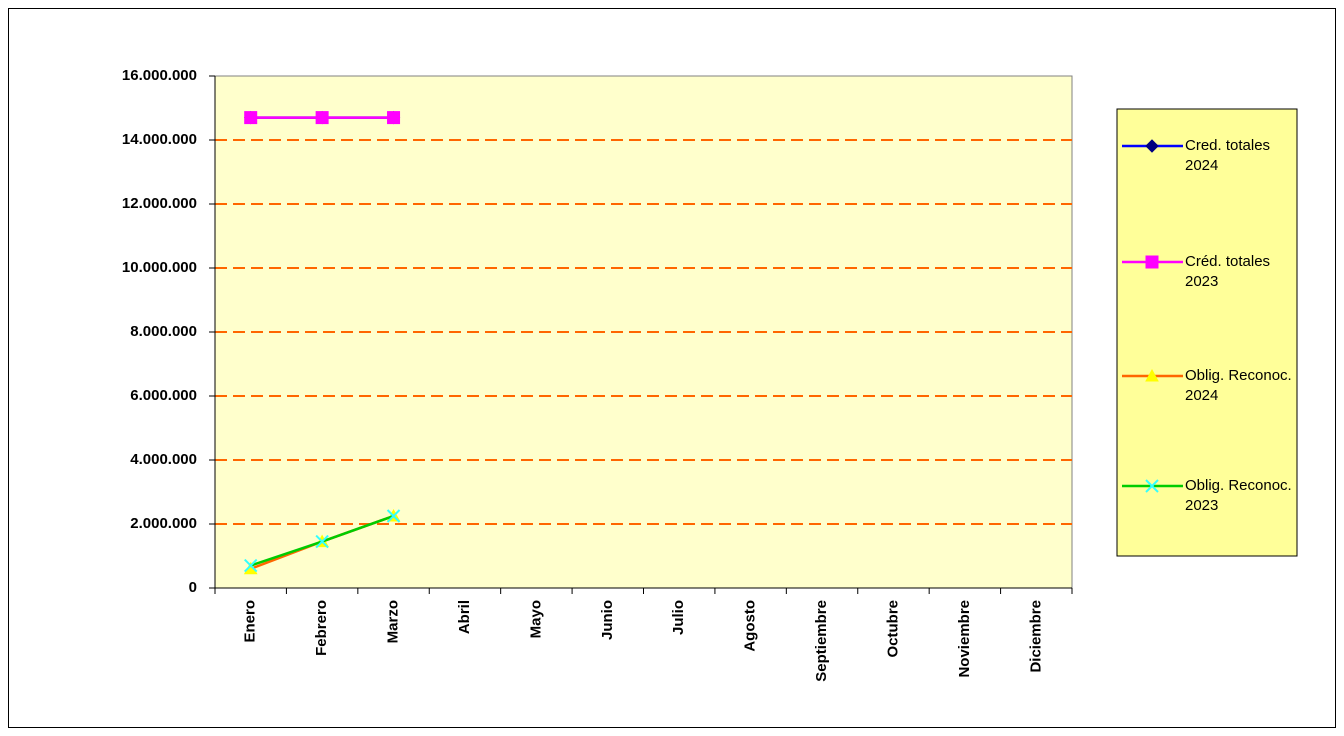 The height and width of the screenshot is (736, 1344). I want to click on x-tick-label: Agosto, so click(750, 626).